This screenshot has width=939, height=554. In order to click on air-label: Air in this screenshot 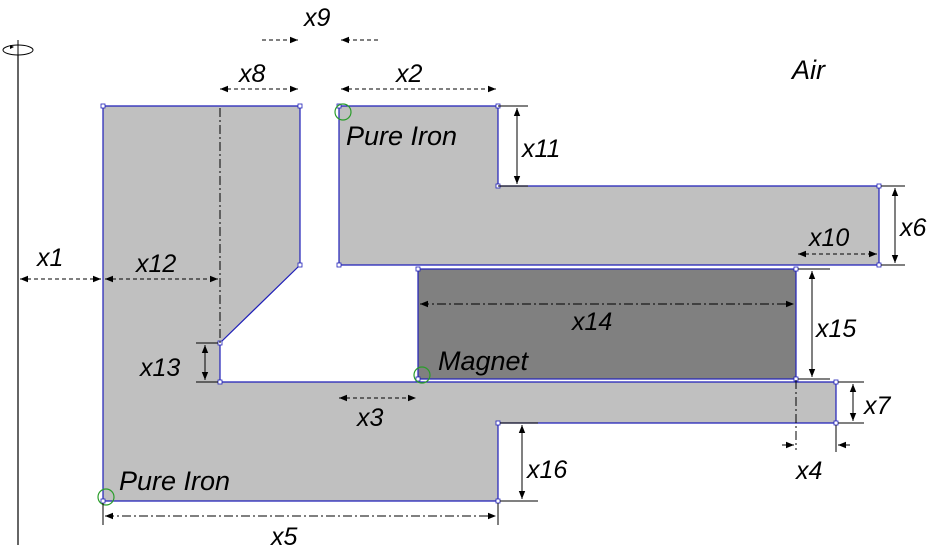, I will do `click(808, 70)`.